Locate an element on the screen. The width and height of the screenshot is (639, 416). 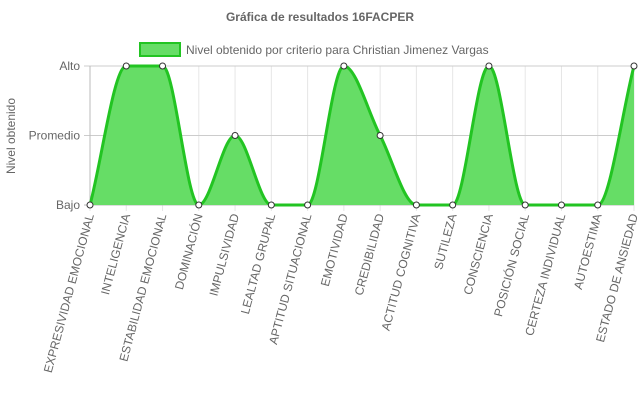
y-tick-label: Alto is located at coordinates (69, 66).